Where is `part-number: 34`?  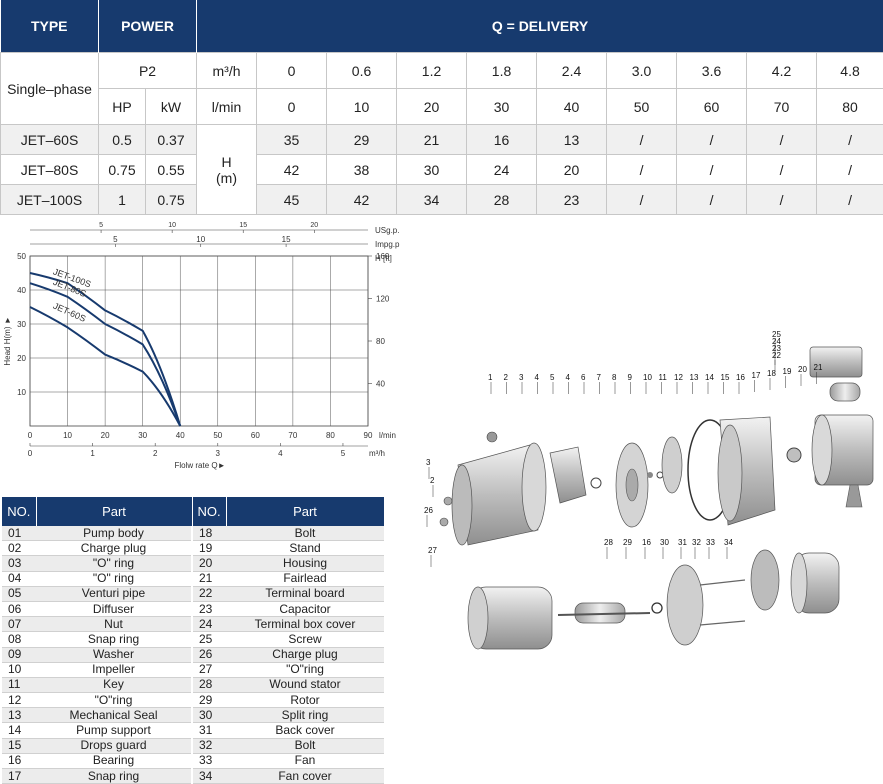
part-number: 34 is located at coordinates (209, 776).